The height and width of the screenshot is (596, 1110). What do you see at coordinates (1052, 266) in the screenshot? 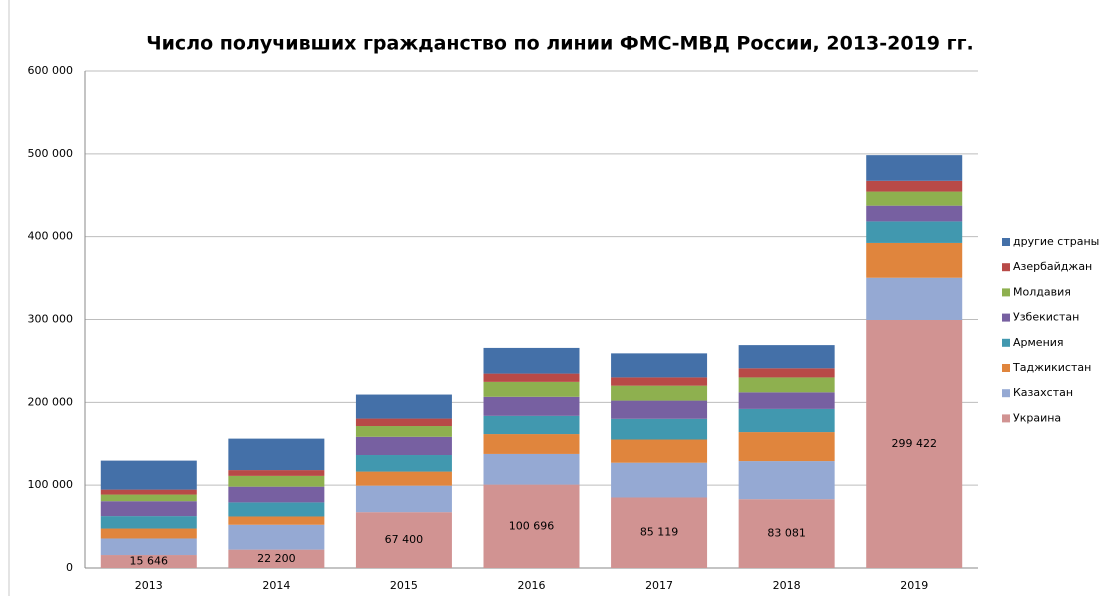
I see `legend-label: Азербайджан` at bounding box center [1052, 266].